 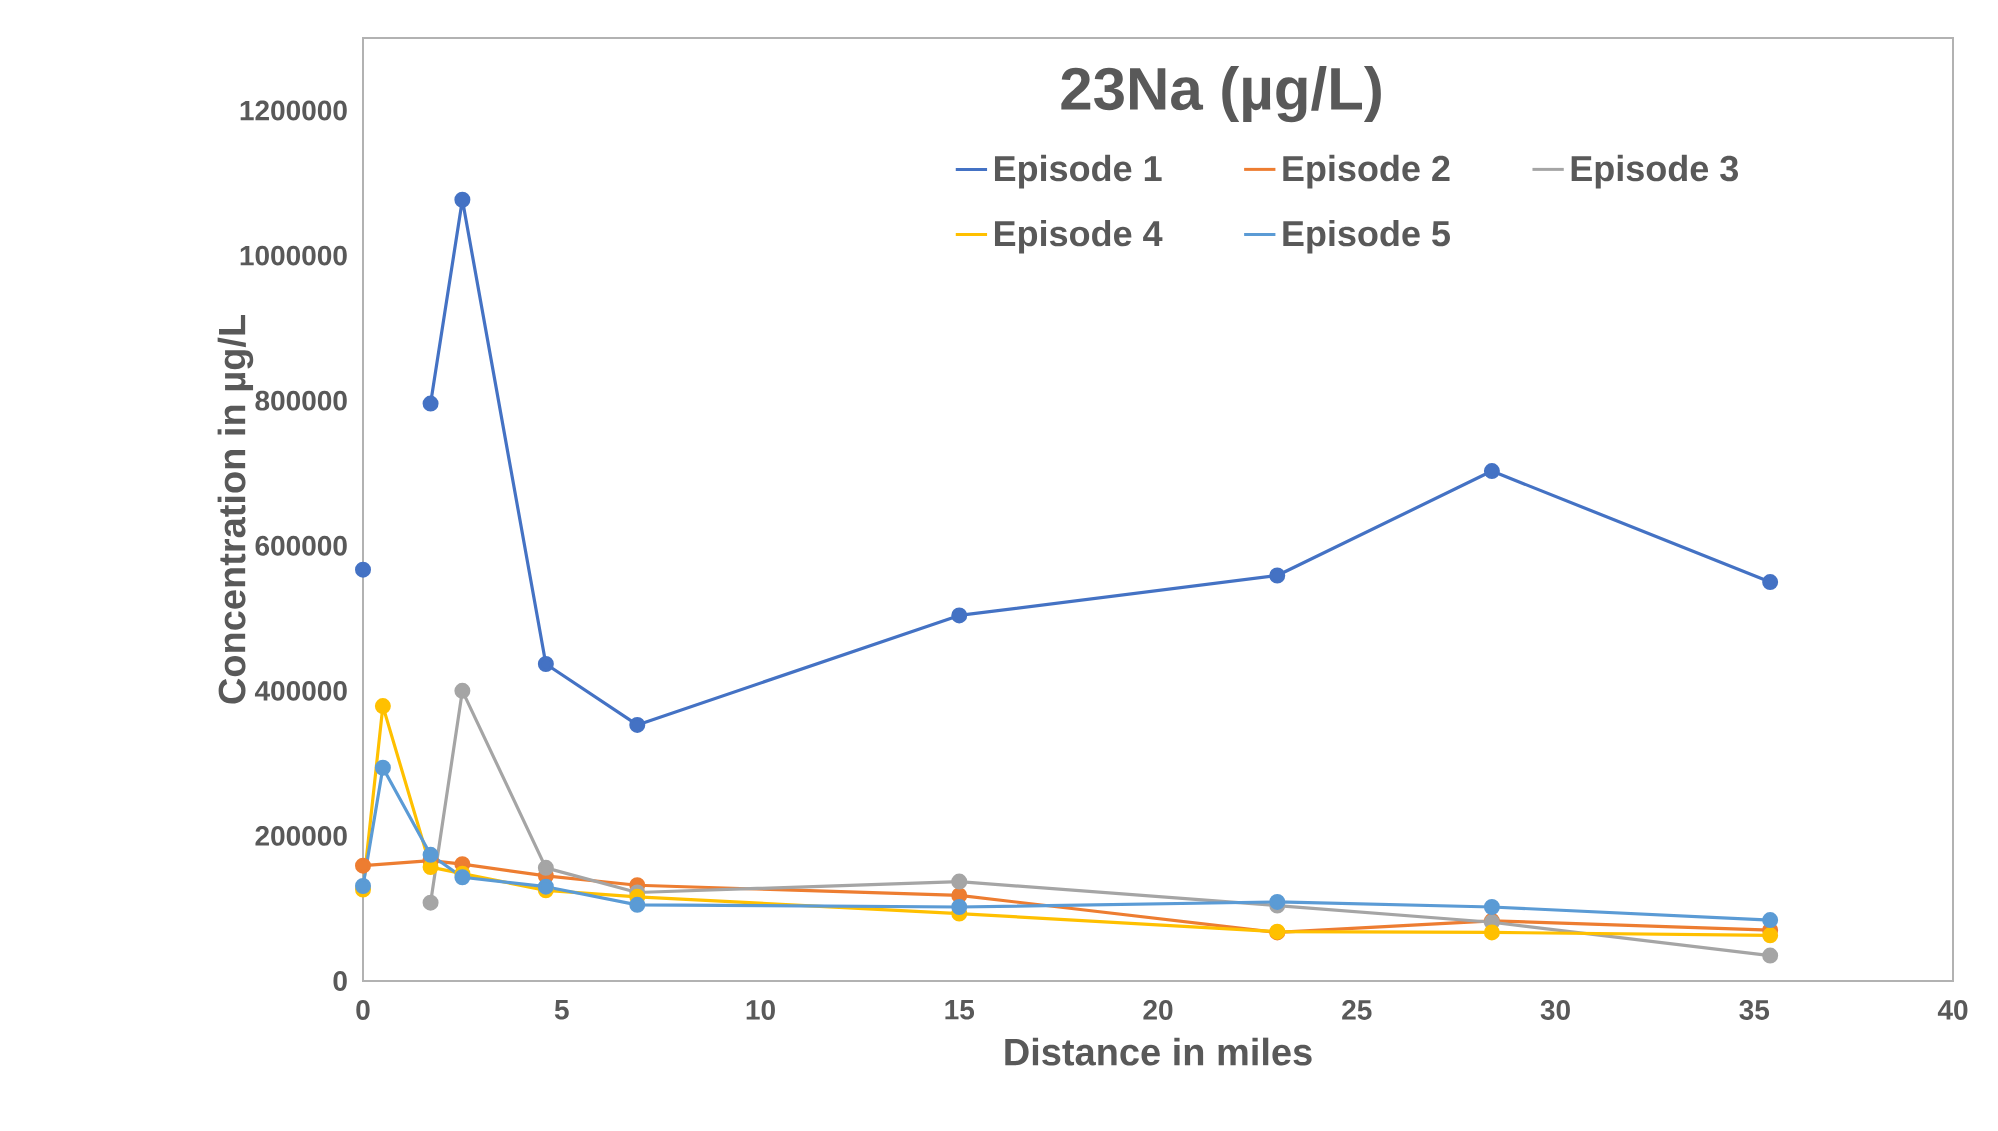 What do you see at coordinates (1078, 236) in the screenshot?
I see `legend-label: Episode 4` at bounding box center [1078, 236].